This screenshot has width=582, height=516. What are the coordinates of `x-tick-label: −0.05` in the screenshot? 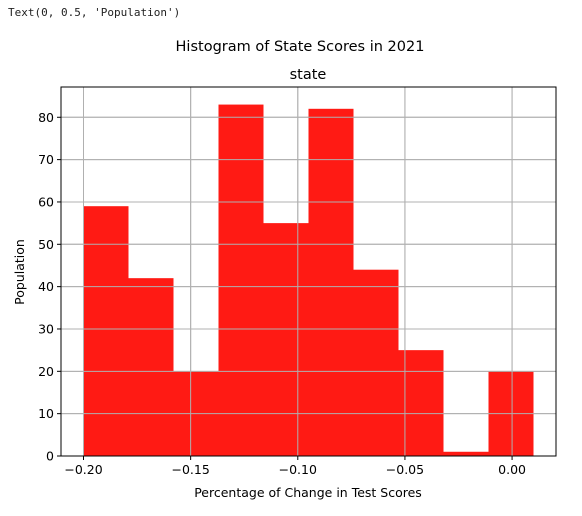 It's located at (405, 469).